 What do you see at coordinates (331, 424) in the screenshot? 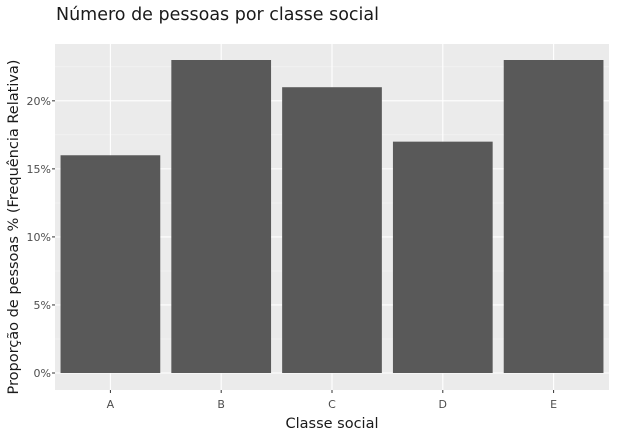
I see `x-axis-title: Classe social` at bounding box center [331, 424].